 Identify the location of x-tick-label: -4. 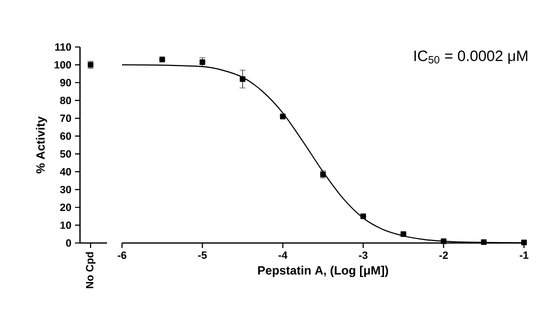
(283, 255).